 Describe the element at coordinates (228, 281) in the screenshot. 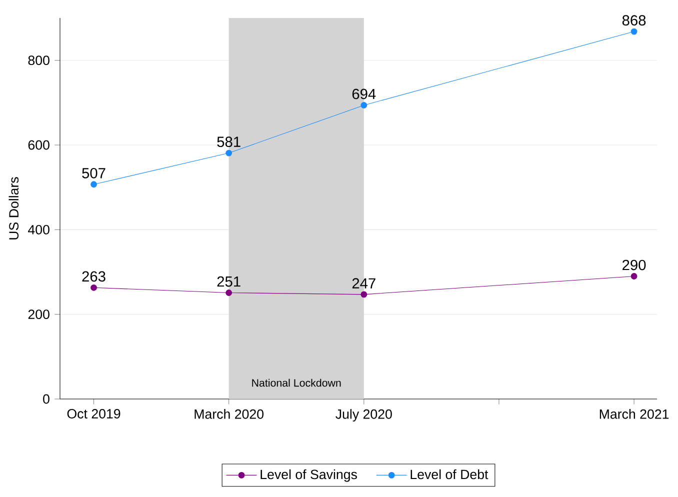

I see `data-label: 251` at that location.